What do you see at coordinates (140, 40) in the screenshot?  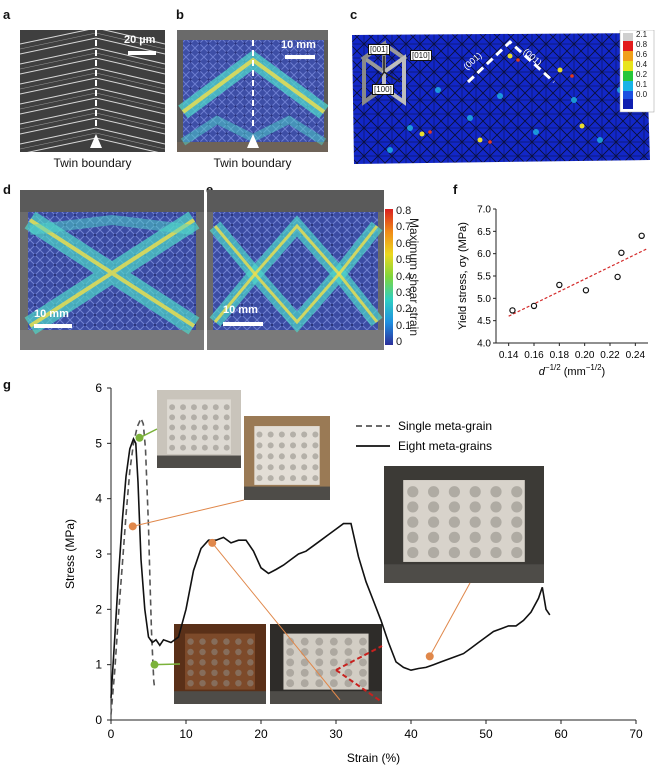 I see `scale-label-a: 20 µm` at bounding box center [140, 40].